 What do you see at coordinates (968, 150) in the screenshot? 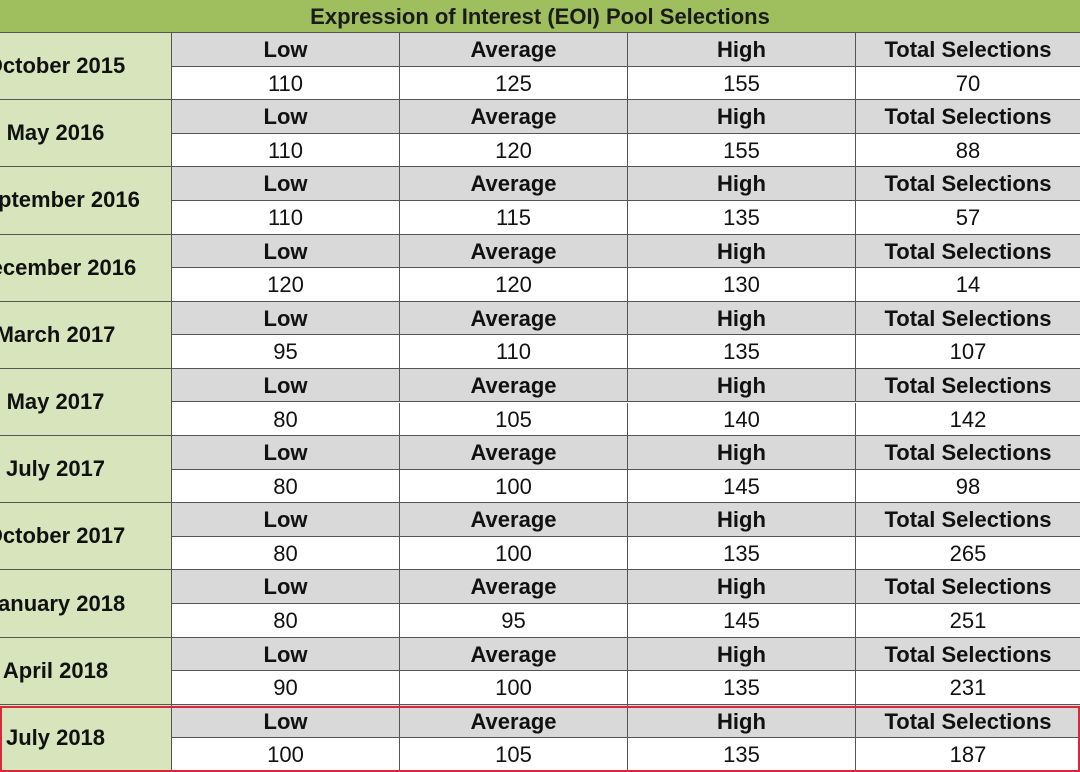
I see `value-cell: 88` at bounding box center [968, 150].